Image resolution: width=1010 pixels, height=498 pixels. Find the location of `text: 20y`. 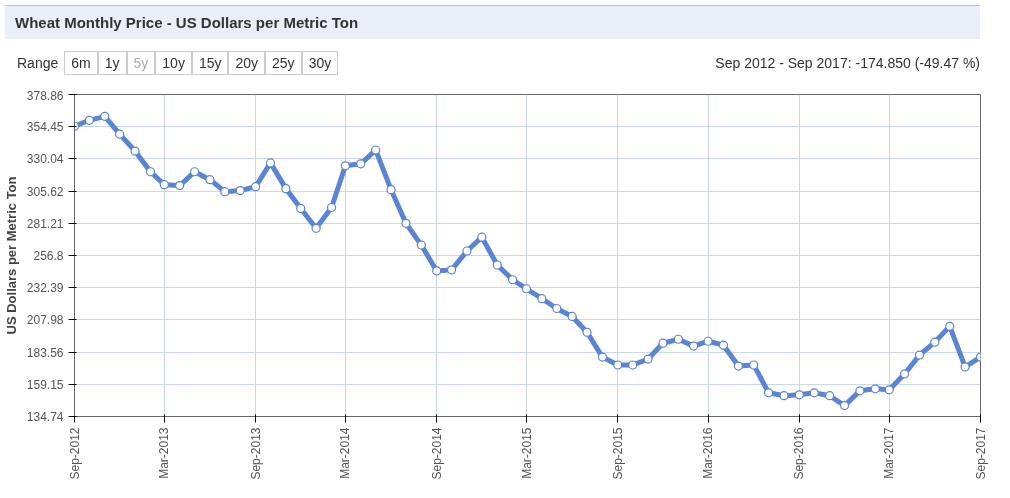

text: 20y is located at coordinates (247, 63).